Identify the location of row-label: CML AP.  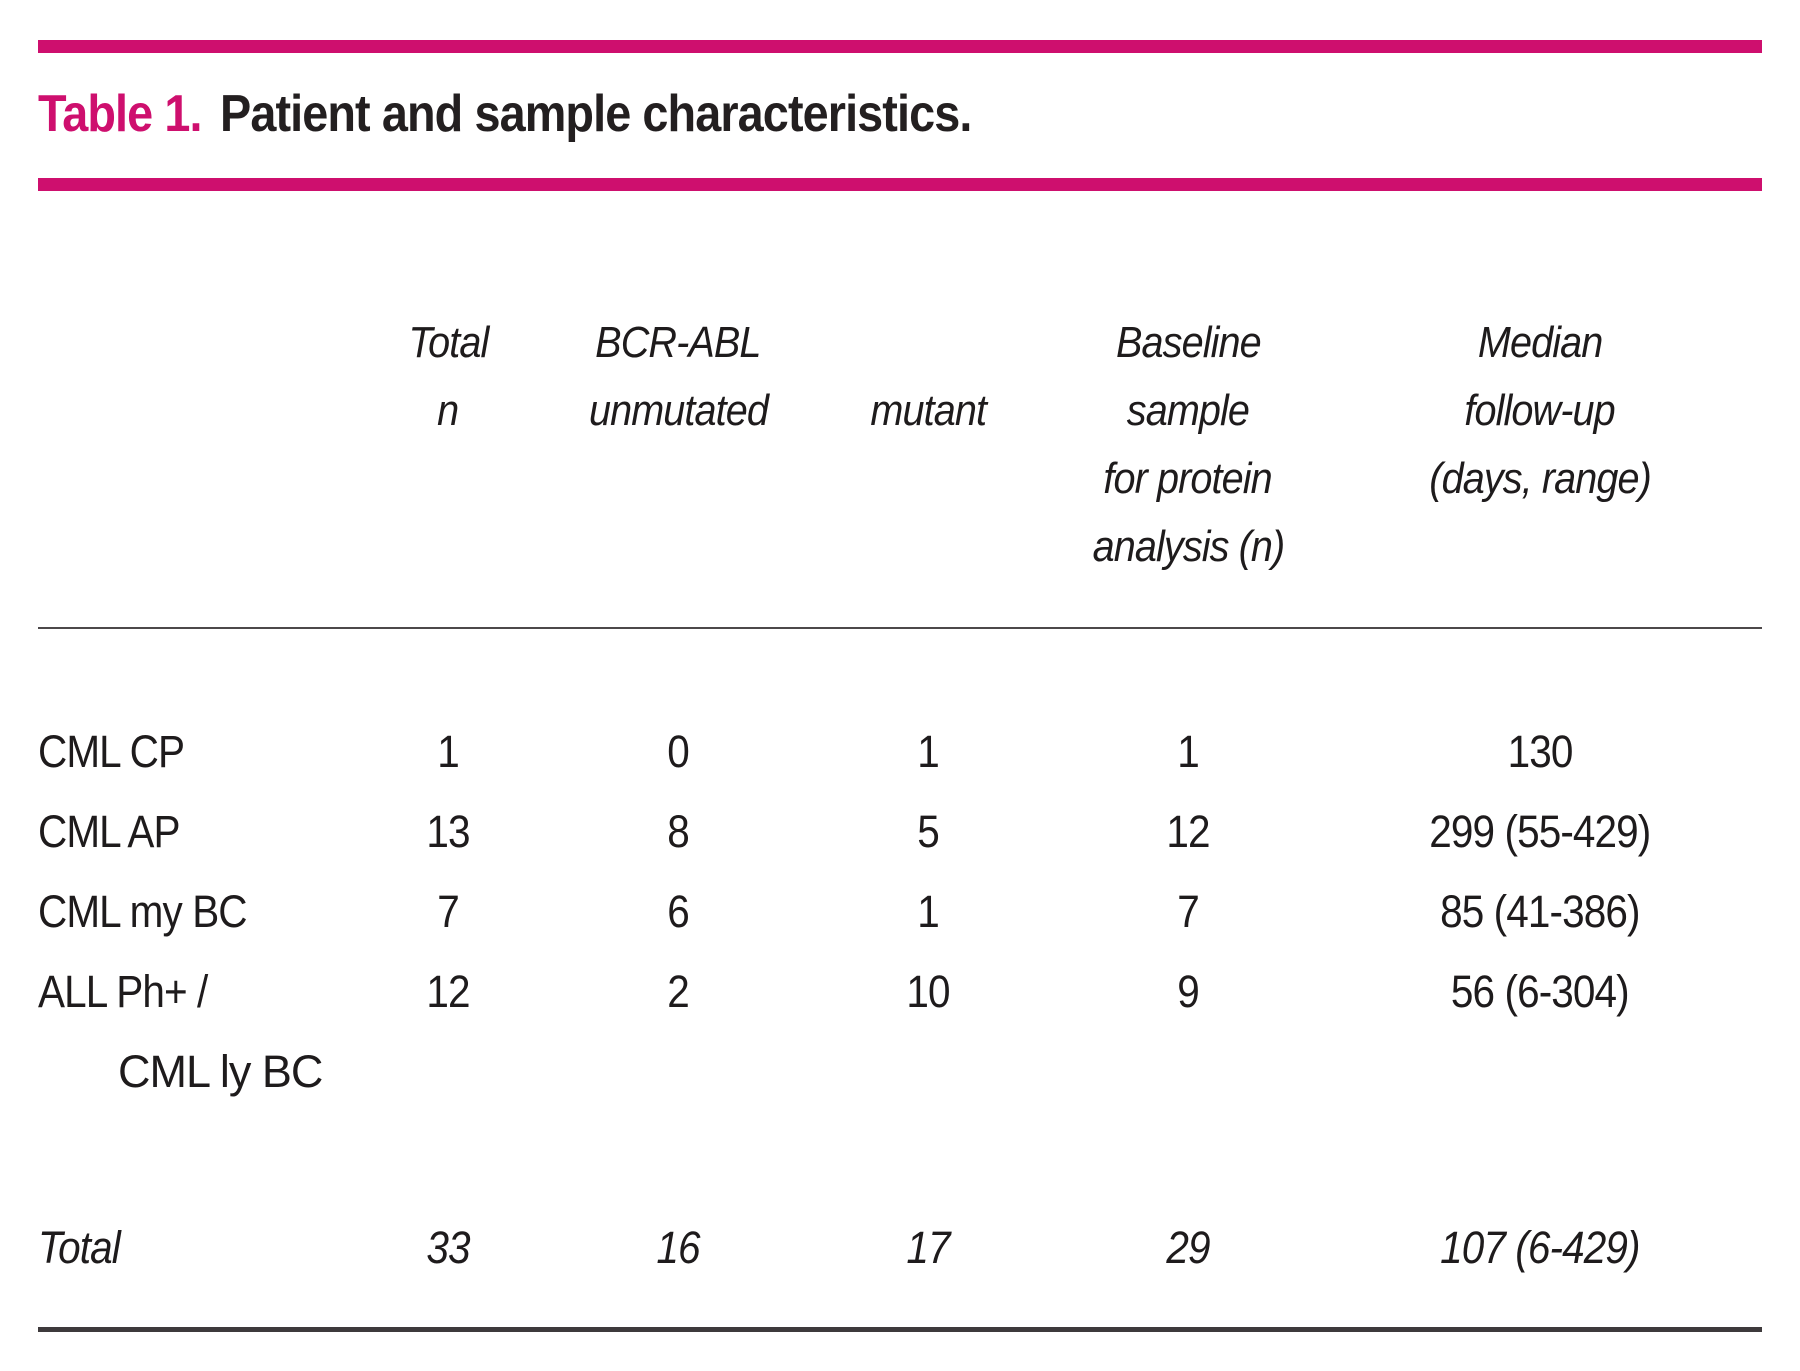
(109, 831).